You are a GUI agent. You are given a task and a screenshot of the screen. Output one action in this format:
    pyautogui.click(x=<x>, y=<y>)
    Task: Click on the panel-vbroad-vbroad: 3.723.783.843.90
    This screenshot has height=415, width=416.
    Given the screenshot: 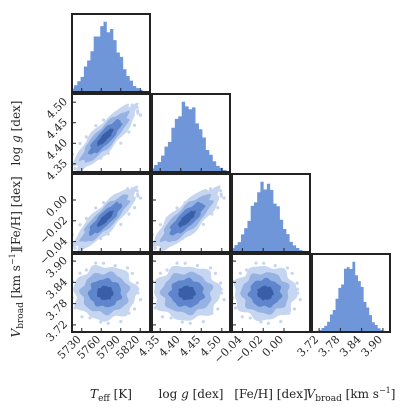 What is the action you would take?
    pyautogui.click(x=343, y=306)
    